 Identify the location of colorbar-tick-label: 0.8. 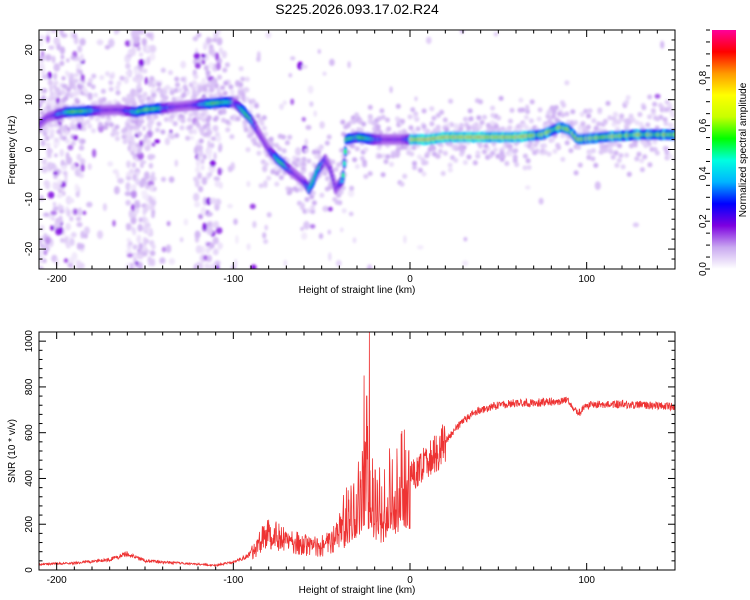
(703, 77).